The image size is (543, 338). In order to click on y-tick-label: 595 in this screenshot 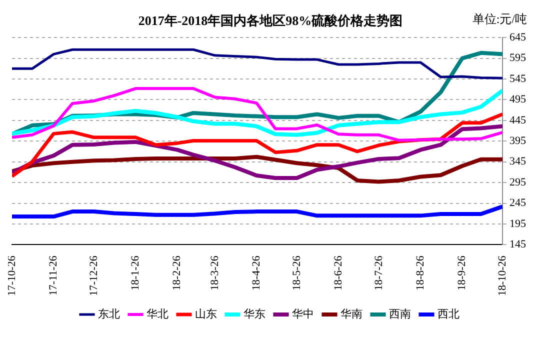, I will do `click(518, 58)`.